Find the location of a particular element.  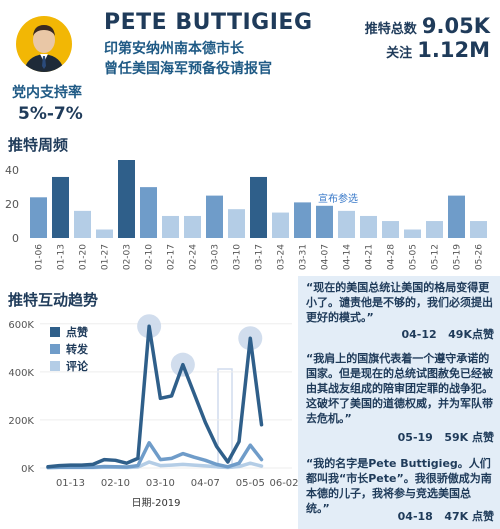

support-value: 5%-7% is located at coordinates (50, 114).